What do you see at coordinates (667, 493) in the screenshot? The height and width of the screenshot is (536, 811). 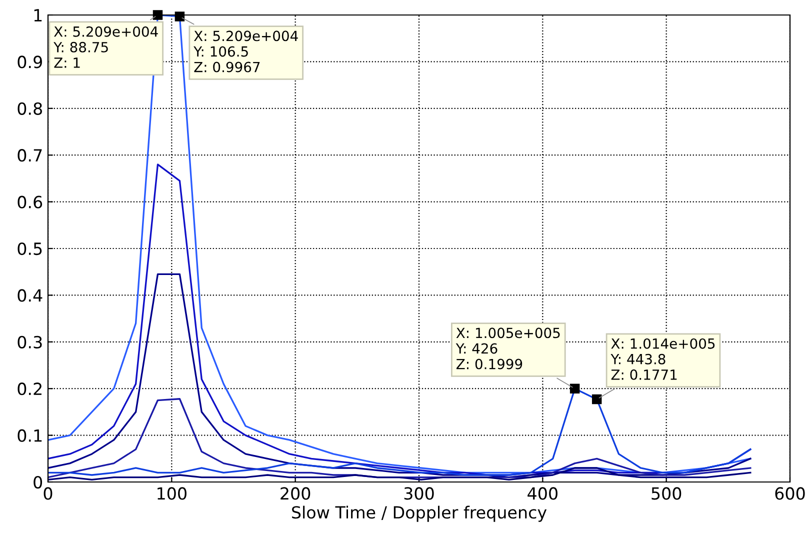 I see `x-tick-label: 500` at bounding box center [667, 493].